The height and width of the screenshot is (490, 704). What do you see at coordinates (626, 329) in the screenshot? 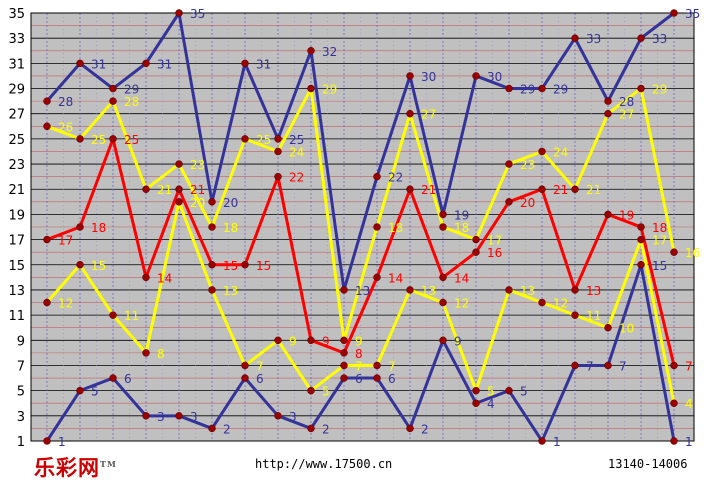
I see `data-label: 10` at bounding box center [626, 329].